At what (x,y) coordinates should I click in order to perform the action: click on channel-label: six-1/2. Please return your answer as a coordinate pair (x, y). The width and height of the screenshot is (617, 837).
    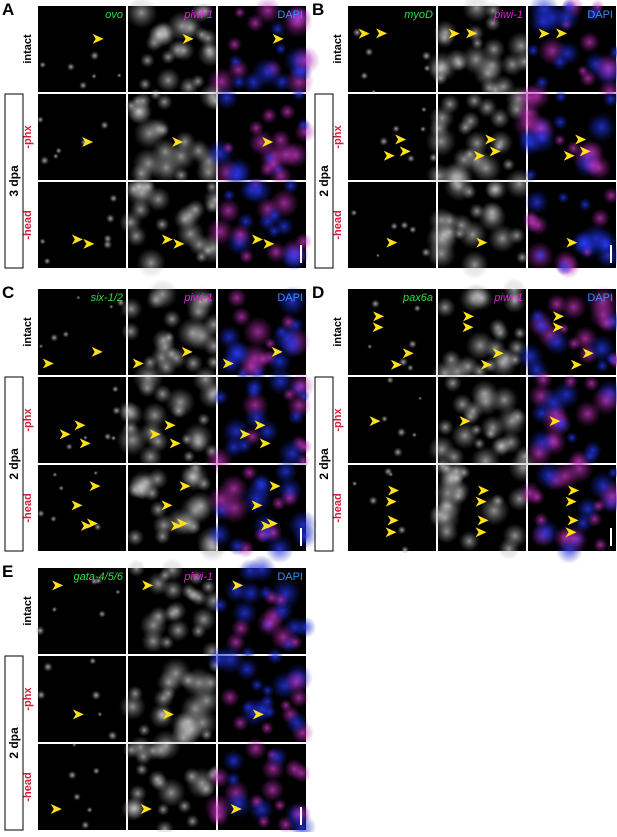
    Looking at the image, I should click on (107, 298).